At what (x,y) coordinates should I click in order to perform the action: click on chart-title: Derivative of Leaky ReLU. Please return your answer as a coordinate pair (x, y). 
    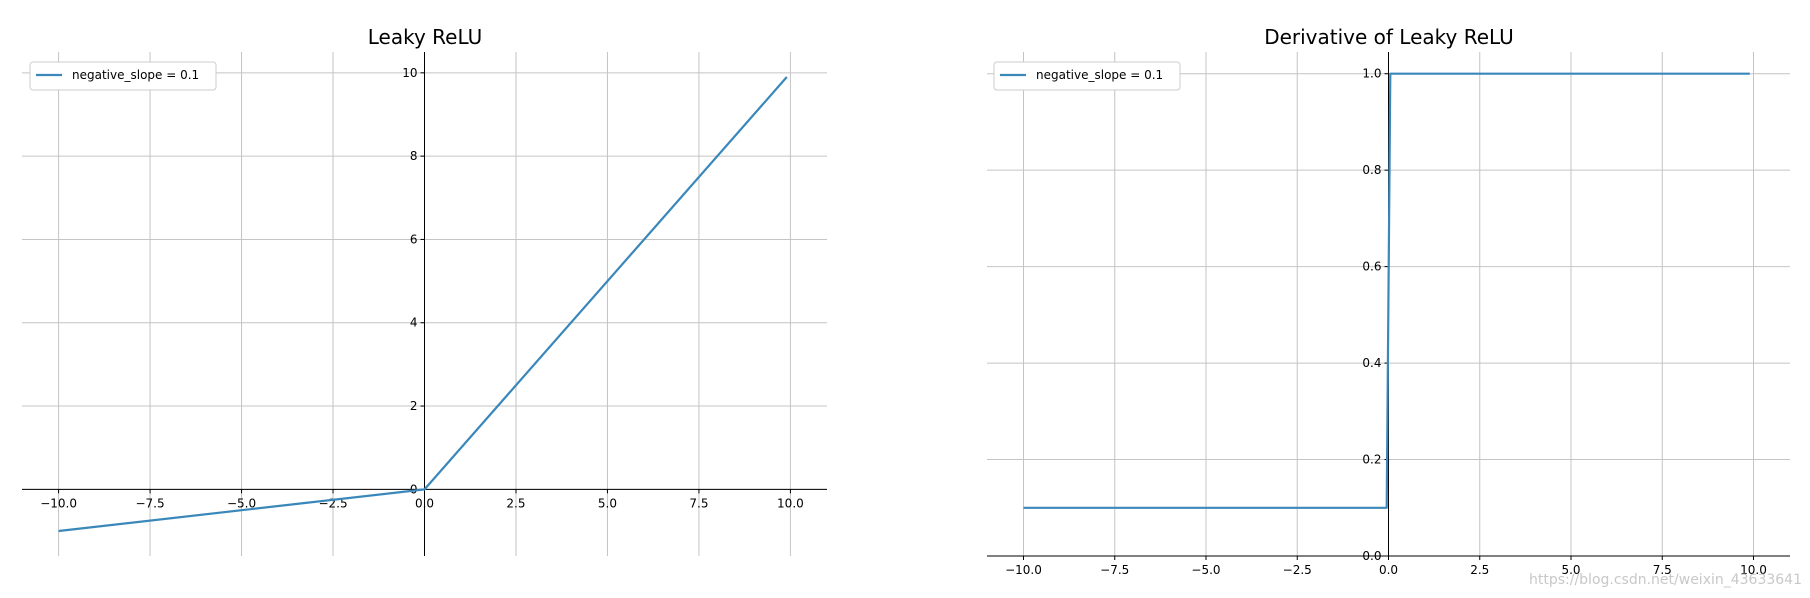
    Looking at the image, I should click on (1389, 37).